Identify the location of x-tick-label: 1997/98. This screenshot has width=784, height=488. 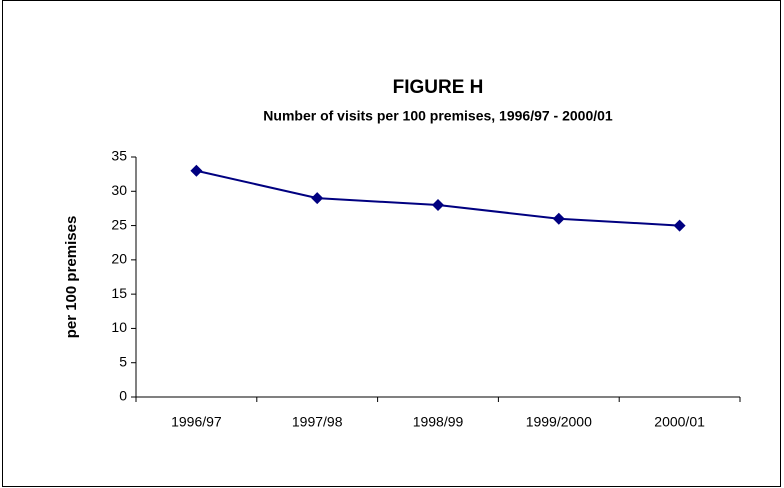
(317, 422).